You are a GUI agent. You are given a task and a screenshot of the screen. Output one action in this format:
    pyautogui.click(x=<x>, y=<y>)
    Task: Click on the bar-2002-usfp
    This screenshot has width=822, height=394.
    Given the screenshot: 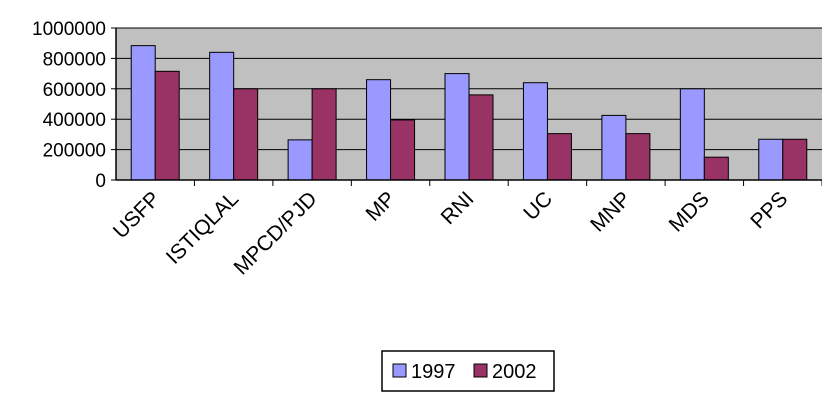 What is the action you would take?
    pyautogui.click(x=167, y=125)
    